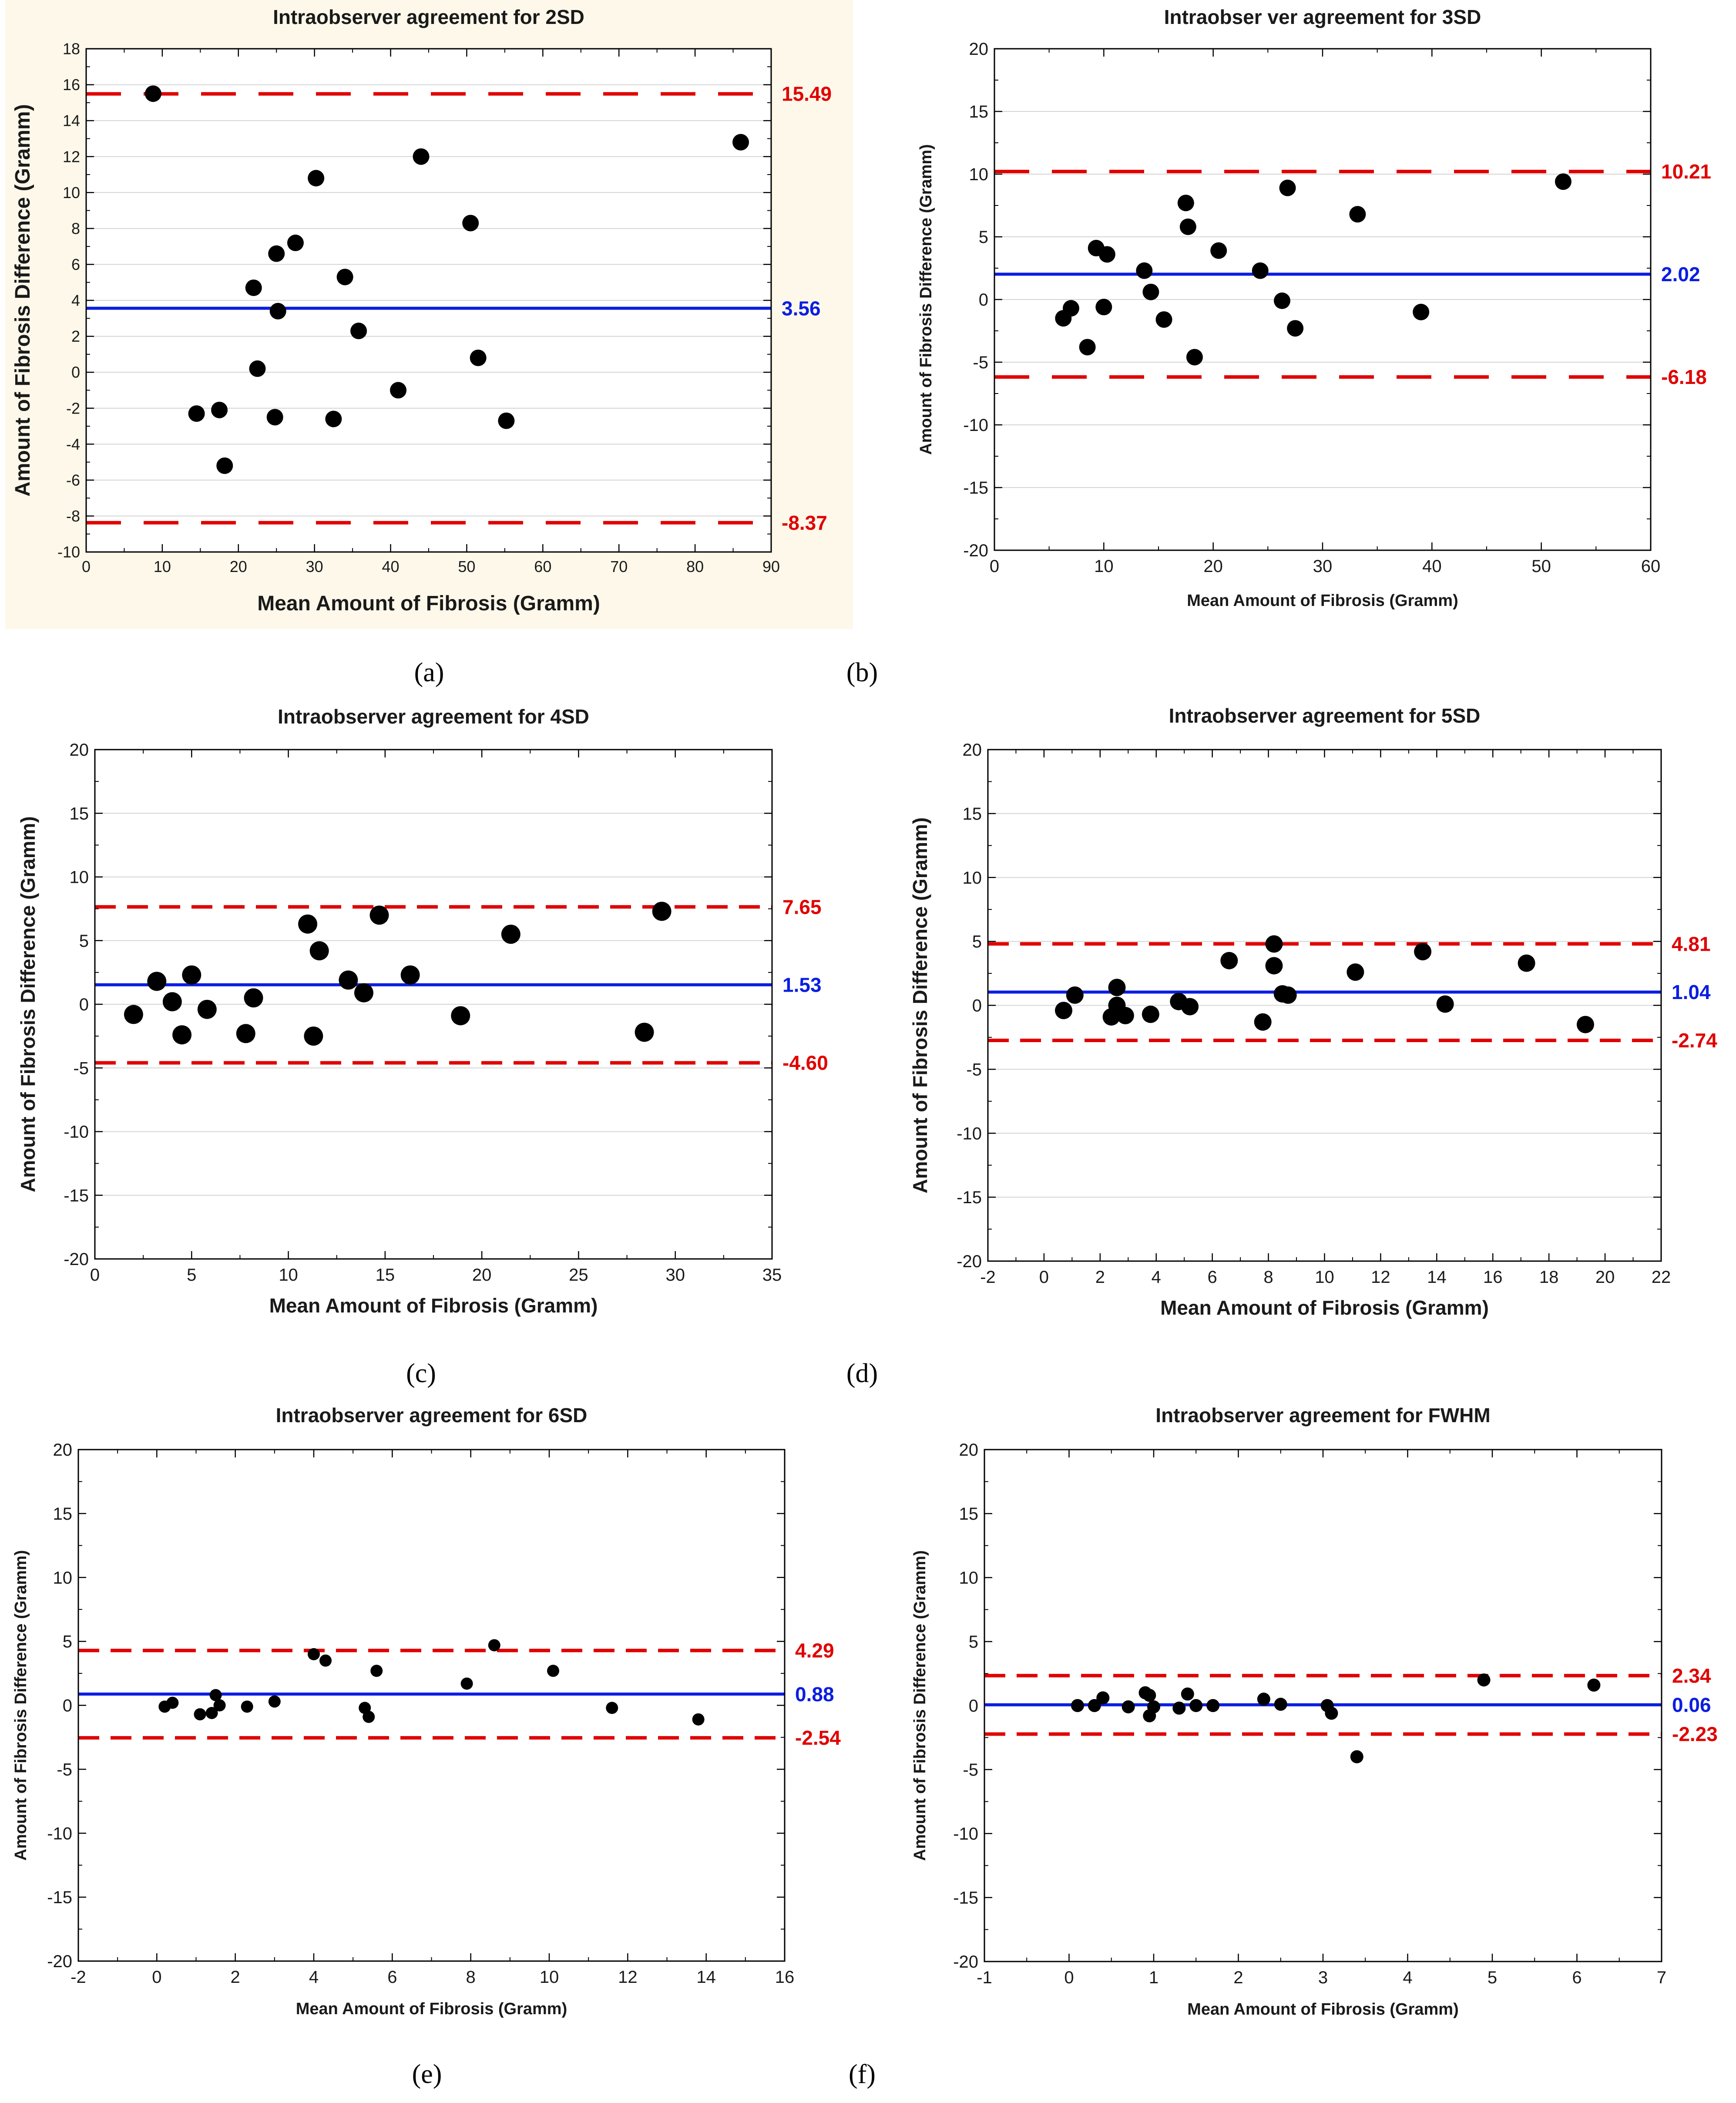 The image size is (1736, 2103). What do you see at coordinates (75, 301) in the screenshot?
I see `y-tick-label: 4` at bounding box center [75, 301].